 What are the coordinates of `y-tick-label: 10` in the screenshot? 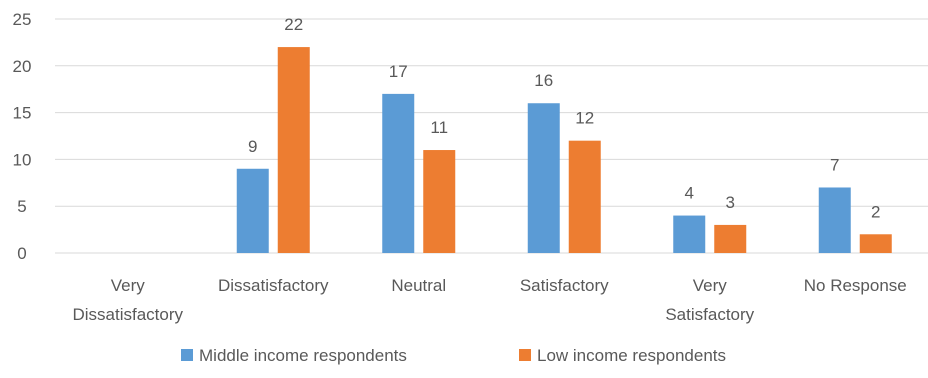 It's located at (22, 159).